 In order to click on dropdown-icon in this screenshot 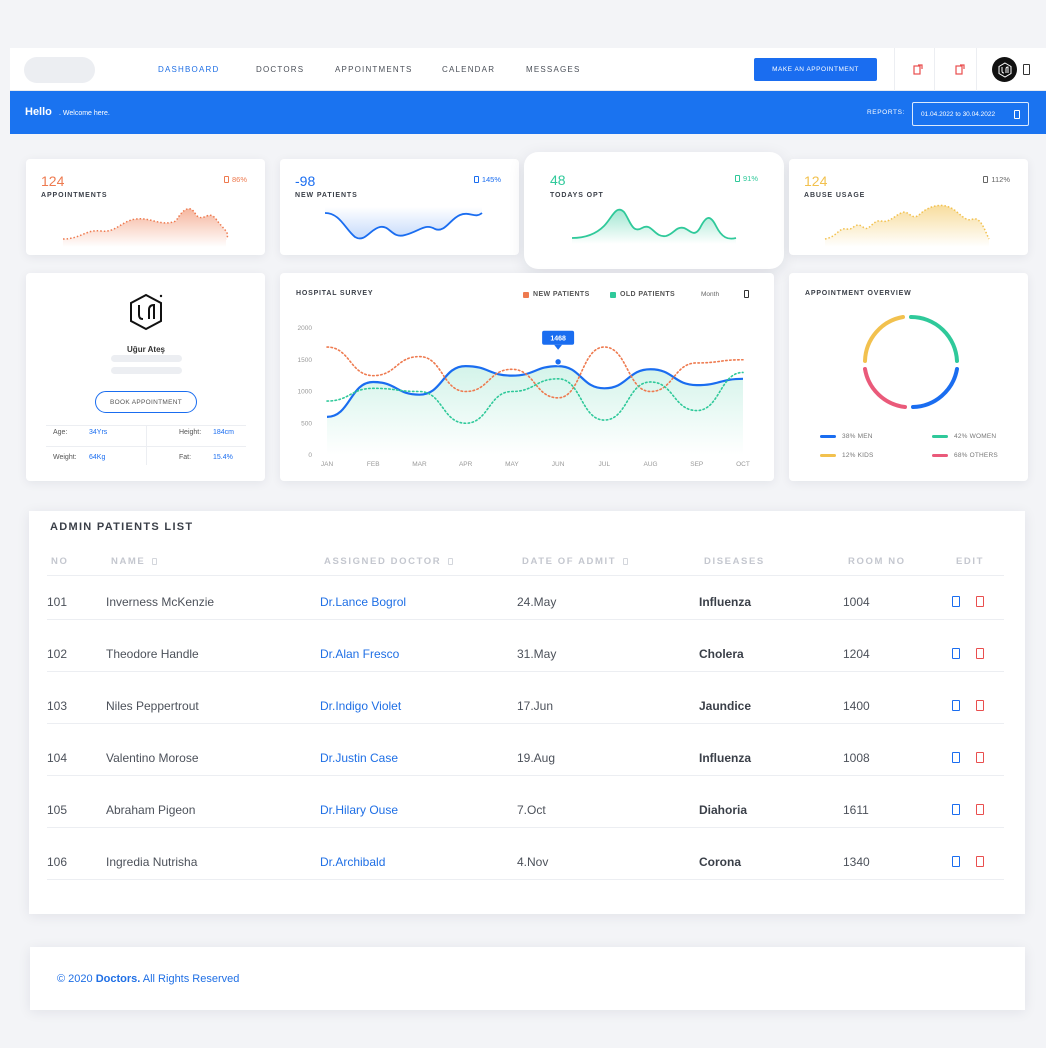, I will do `click(746, 294)`.